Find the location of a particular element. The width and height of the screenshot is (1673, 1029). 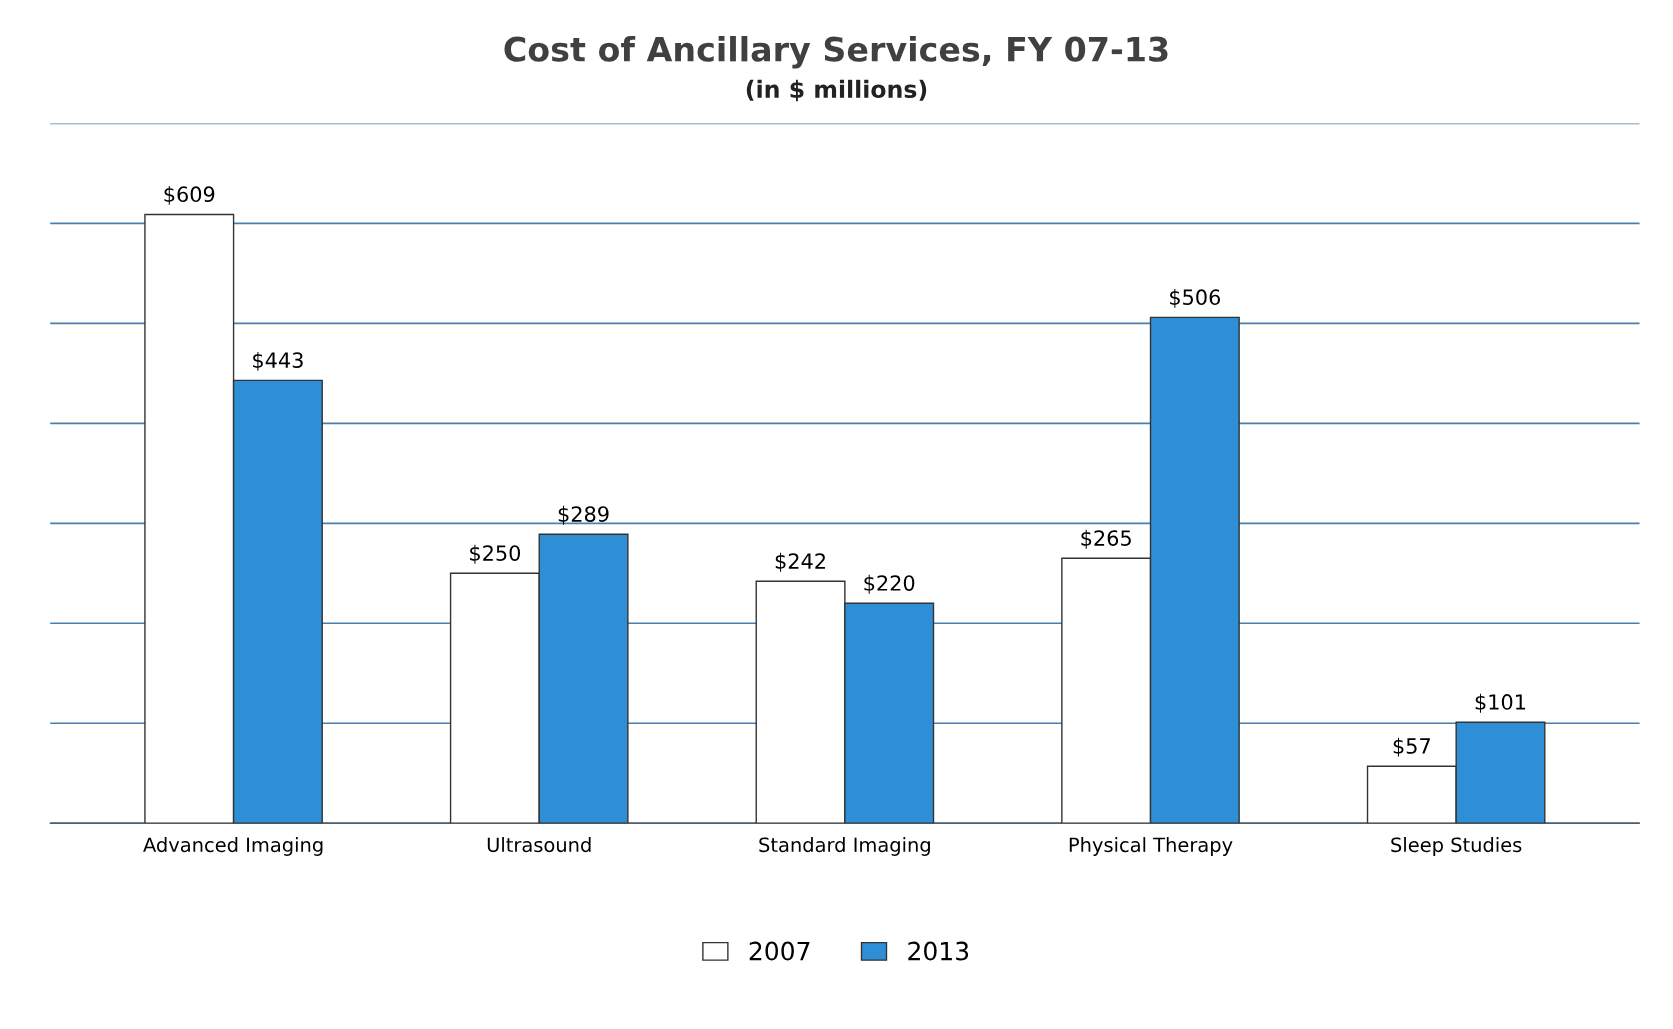

legend-label: 2013 is located at coordinates (938, 951).